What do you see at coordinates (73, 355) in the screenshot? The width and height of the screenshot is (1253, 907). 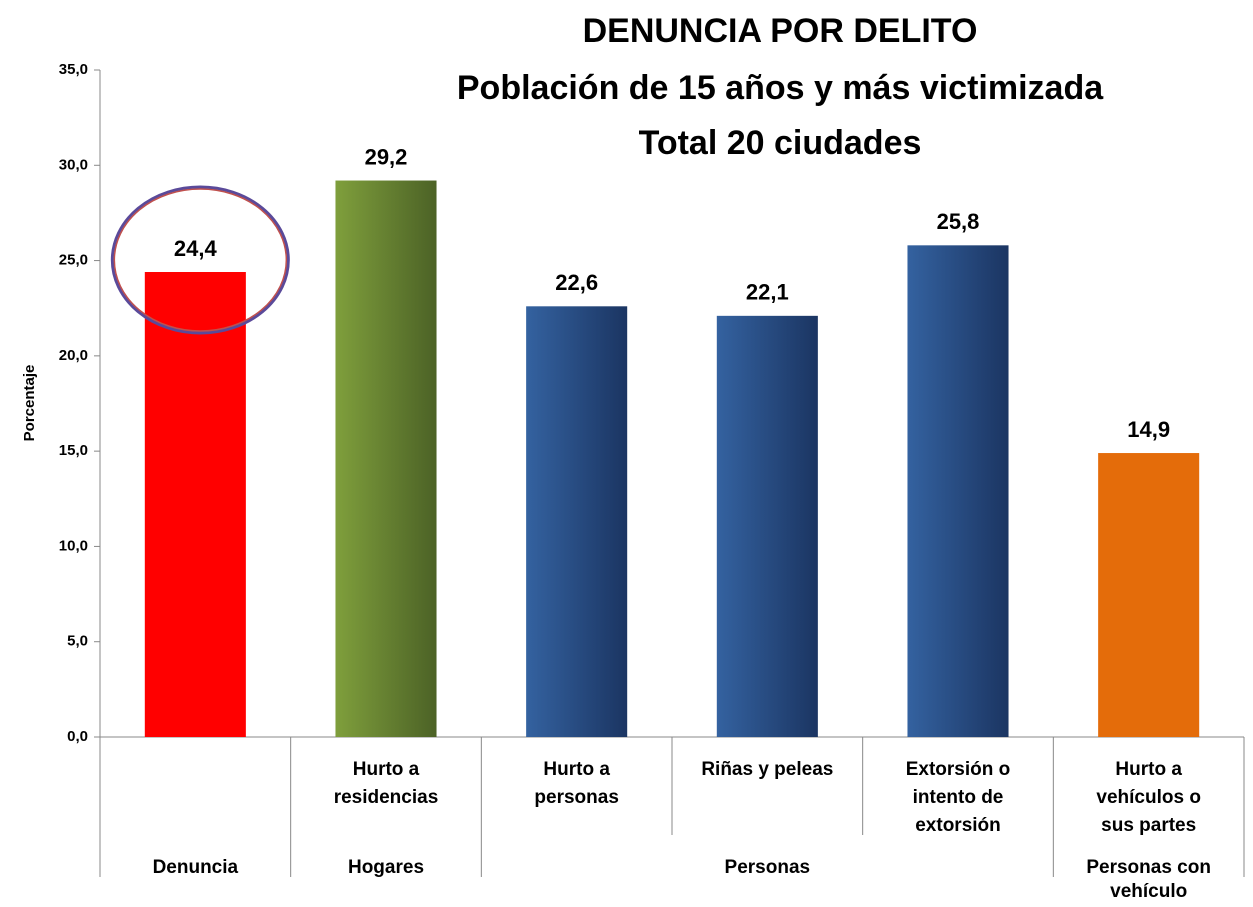 I see `y-tick-label: 20,0` at bounding box center [73, 355].